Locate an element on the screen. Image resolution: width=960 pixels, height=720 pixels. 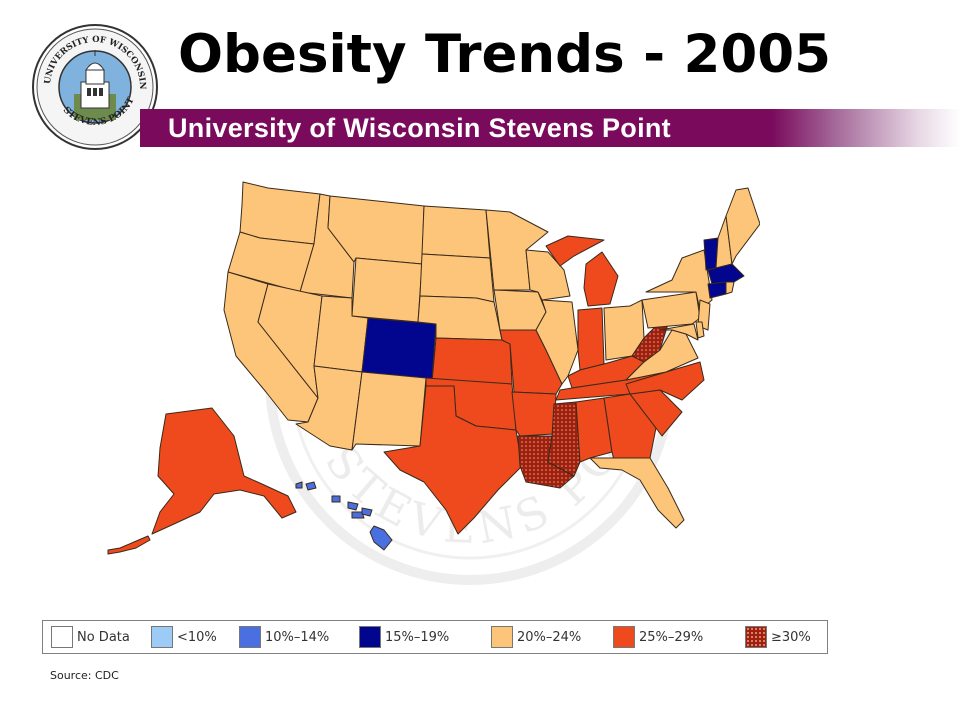
state-florida is located at coordinates (637, 493).